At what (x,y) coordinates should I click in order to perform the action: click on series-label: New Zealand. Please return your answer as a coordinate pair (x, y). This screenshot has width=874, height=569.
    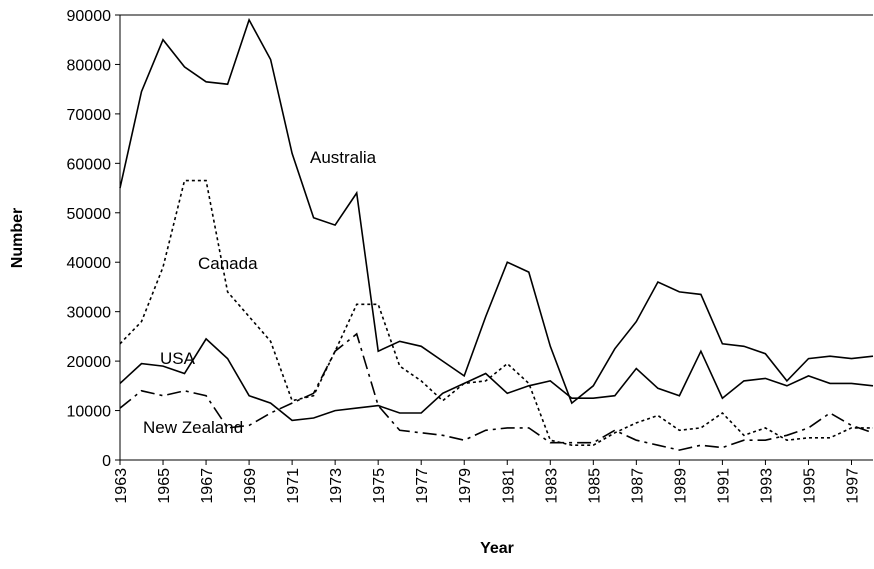
    Looking at the image, I should click on (193, 427).